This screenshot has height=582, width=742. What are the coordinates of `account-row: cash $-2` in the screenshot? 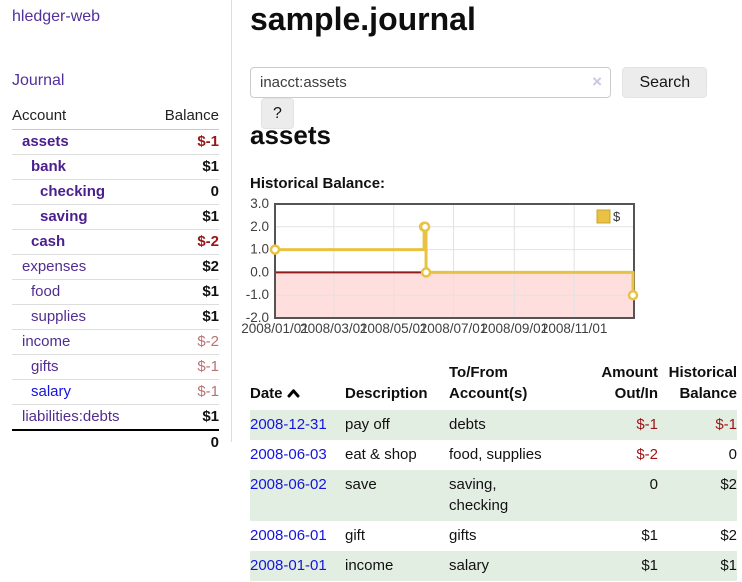 It's located at (115, 242).